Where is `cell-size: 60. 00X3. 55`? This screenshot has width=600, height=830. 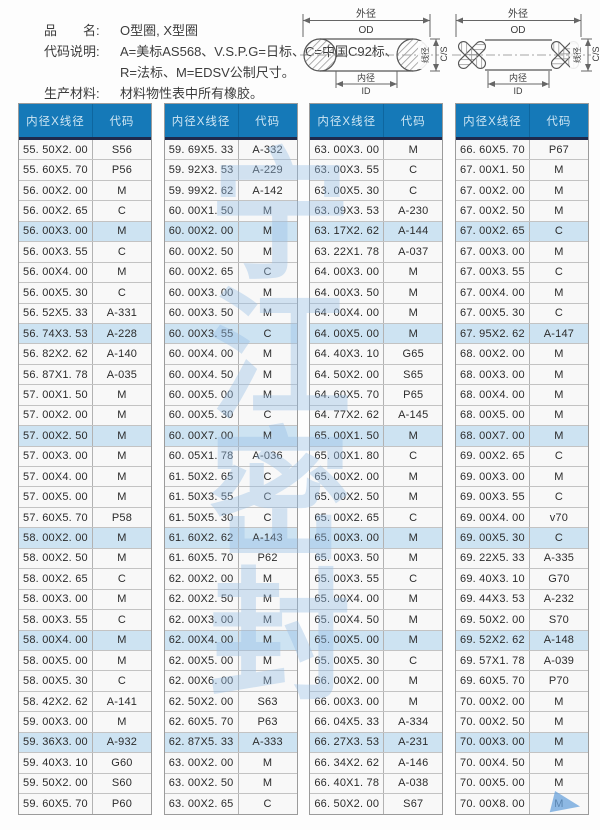 cell-size: 60. 00X3. 55 is located at coordinates (202, 333).